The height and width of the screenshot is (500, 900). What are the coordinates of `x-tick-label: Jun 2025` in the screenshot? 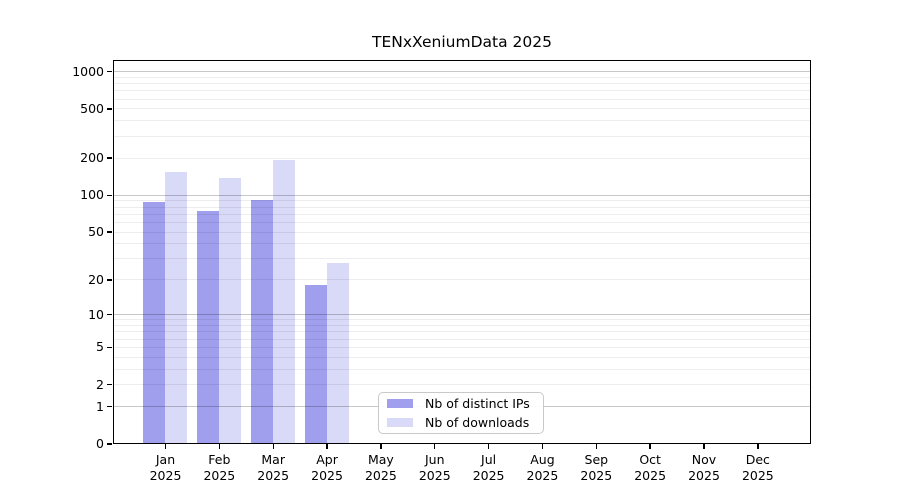 It's located at (435, 467).